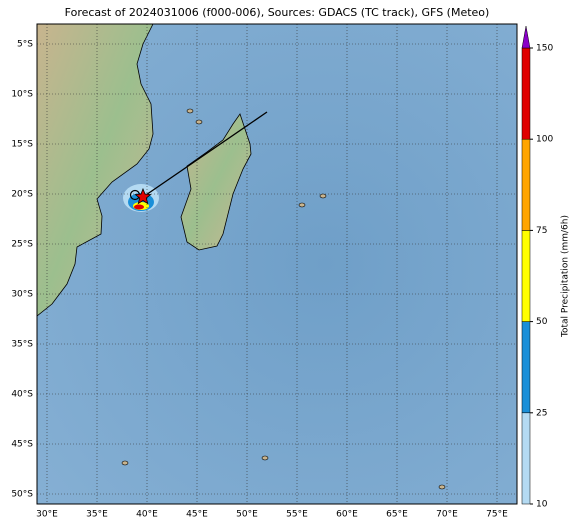 This screenshot has width=580, height=528. I want to click on lat-label: 30°S, so click(22, 295).